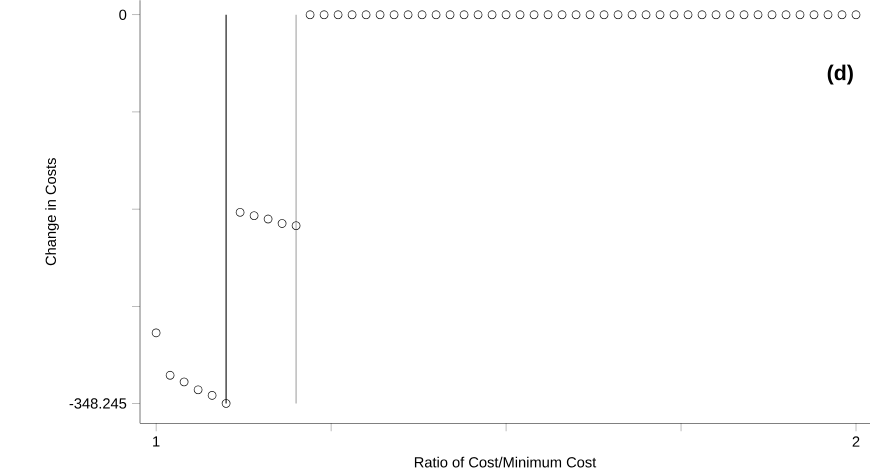 This screenshot has width=878, height=472. I want to click on y-axis-title: Change in Costs, so click(52, 212).